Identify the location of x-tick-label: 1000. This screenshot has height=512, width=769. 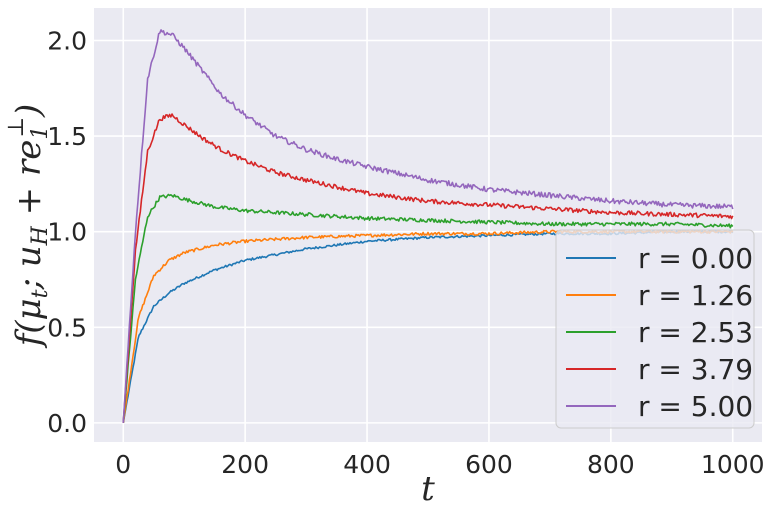
(733, 464).